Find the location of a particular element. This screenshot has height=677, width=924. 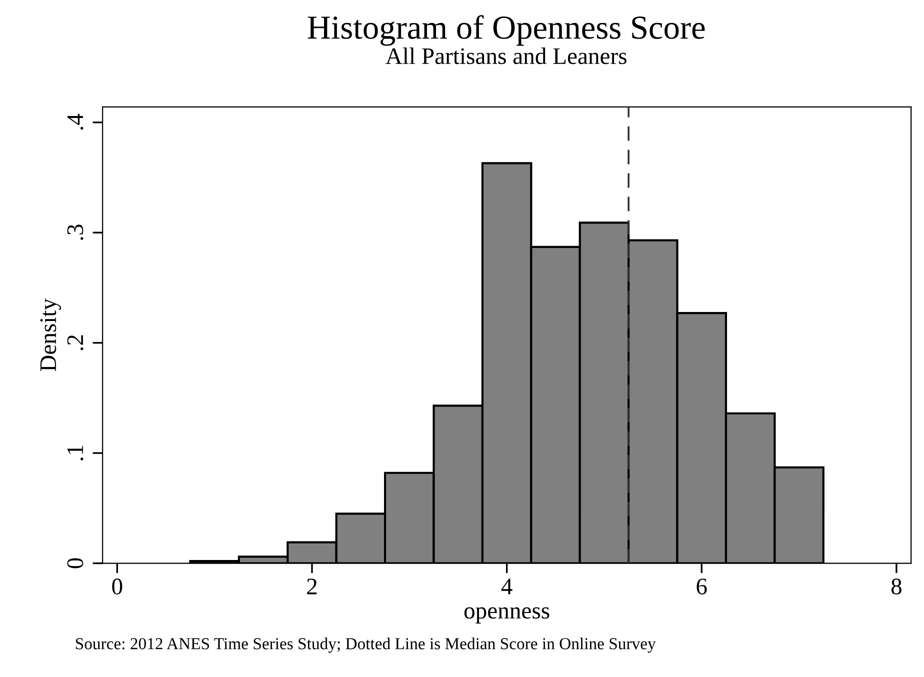

chart-subtitle: All Partisans and Leaners is located at coordinates (506, 56).